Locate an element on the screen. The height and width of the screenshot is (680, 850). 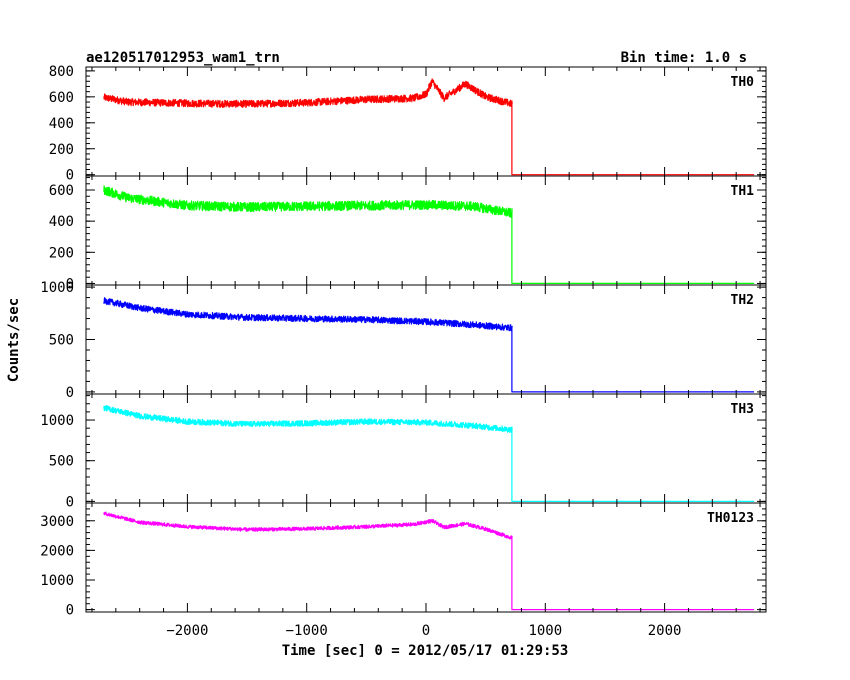
panel-label: TH2 is located at coordinates (742, 300).